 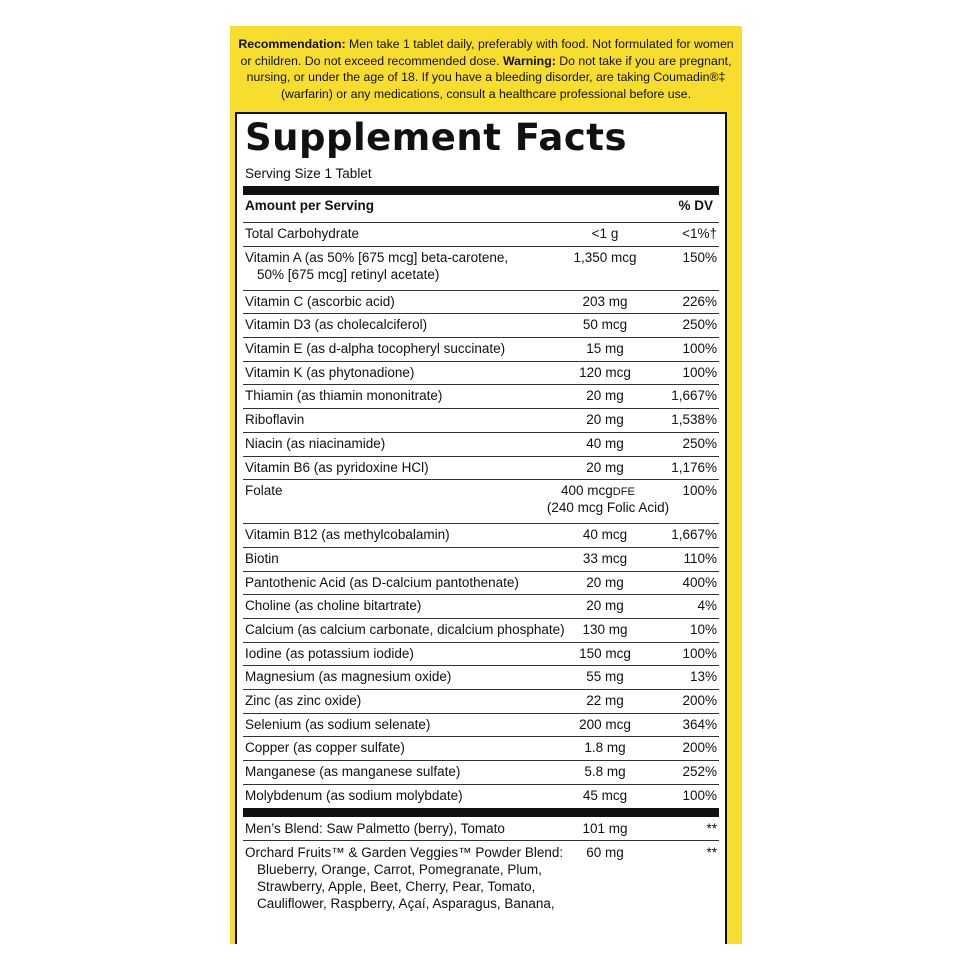 I want to click on nutrient-name-line: Vitamin B12 (as methylcobalamin), so click(x=347, y=535).